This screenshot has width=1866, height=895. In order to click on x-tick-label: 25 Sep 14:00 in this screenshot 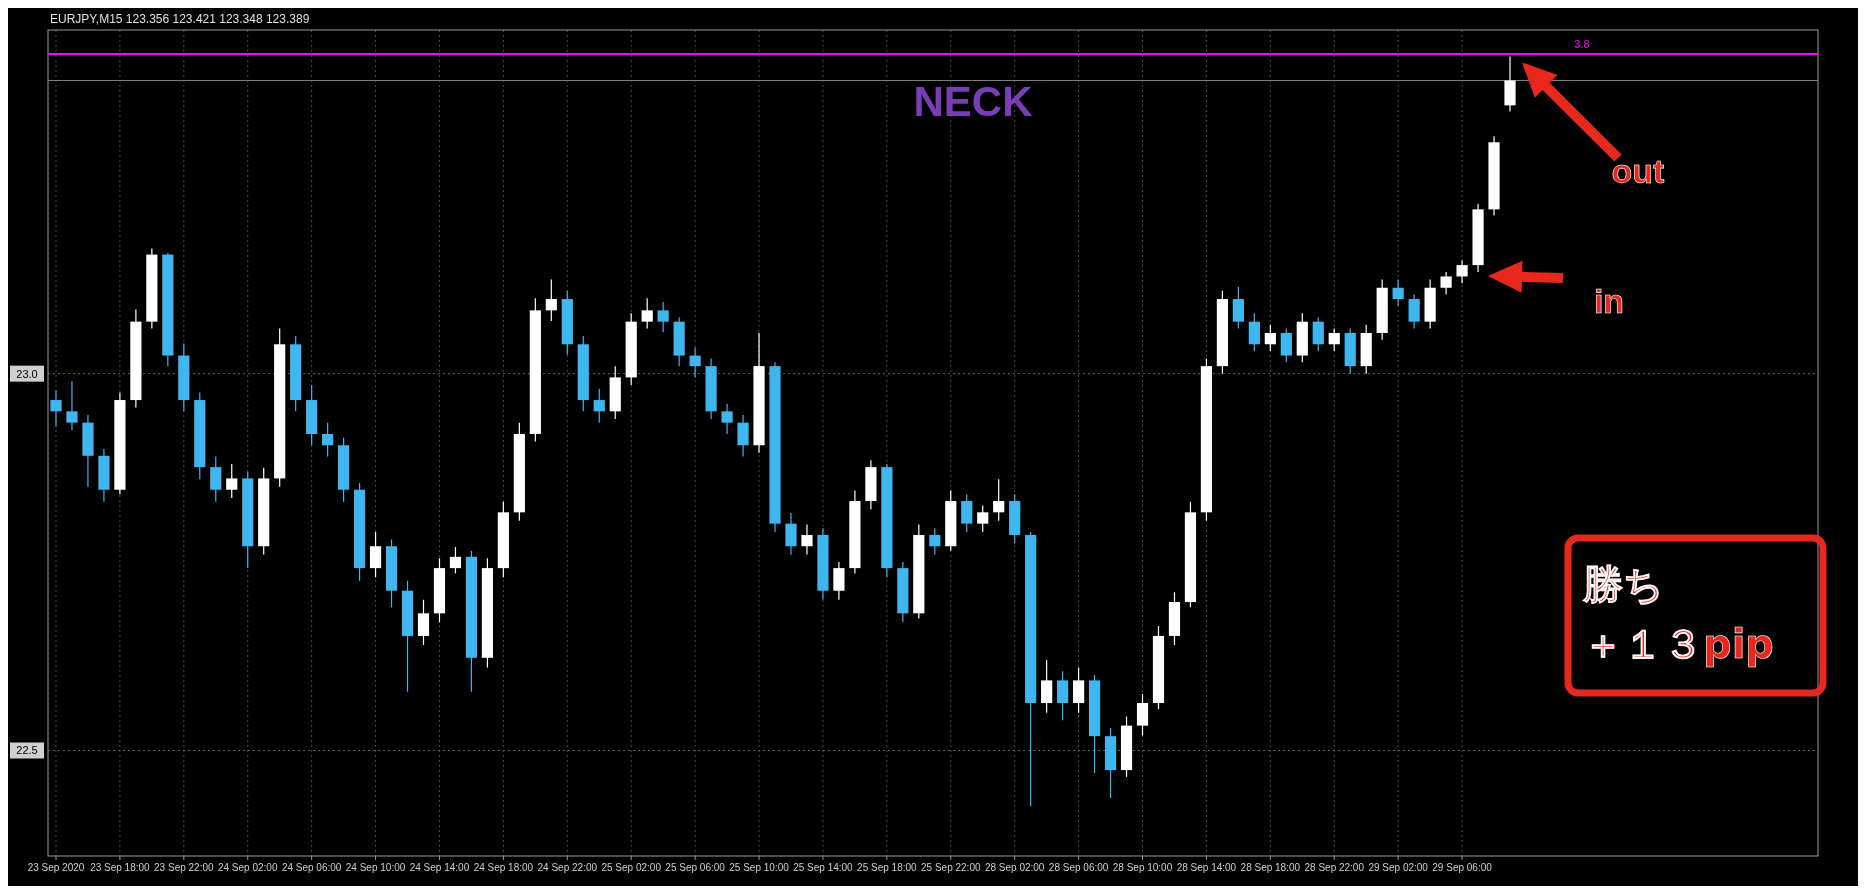, I will do `click(823, 867)`.